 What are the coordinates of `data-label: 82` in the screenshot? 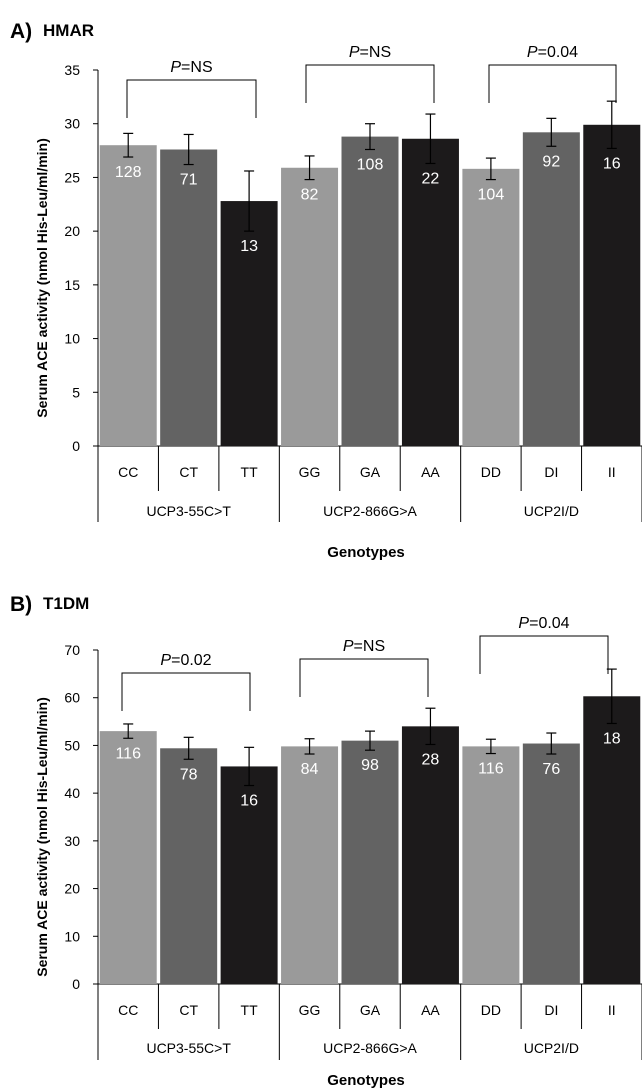 It's located at (310, 195).